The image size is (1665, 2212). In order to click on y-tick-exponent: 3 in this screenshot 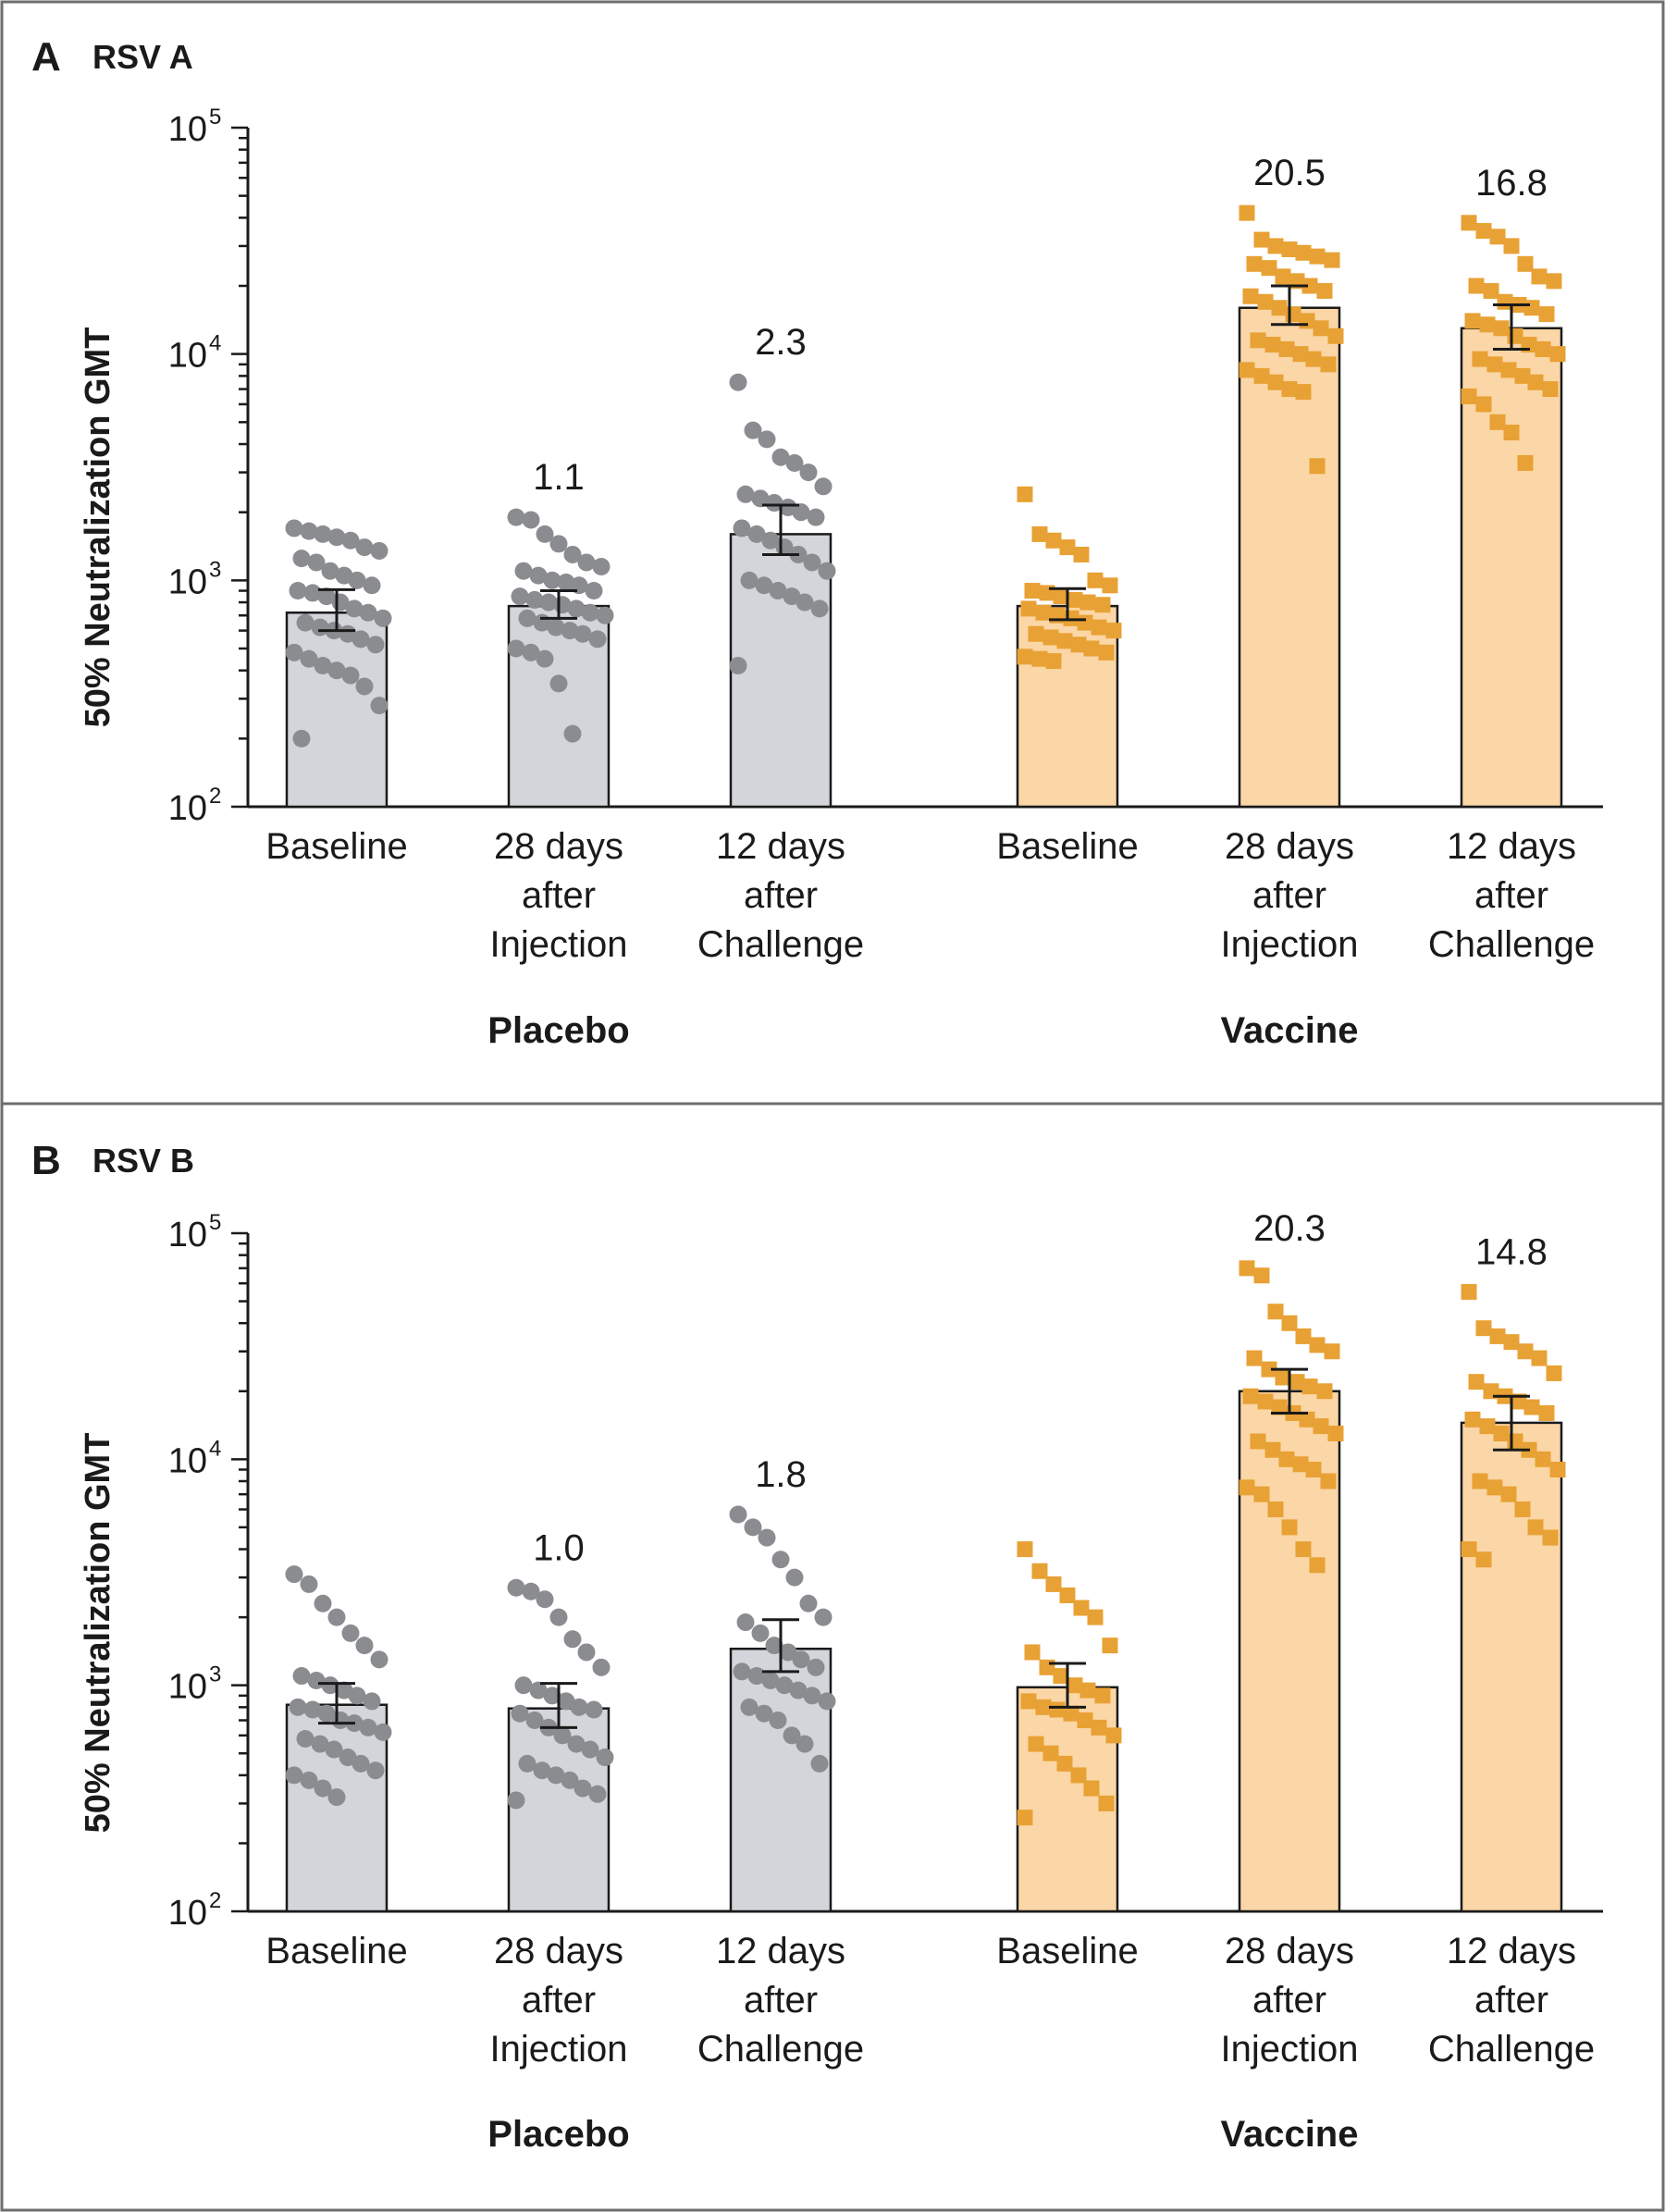, I will do `click(215, 1674)`.